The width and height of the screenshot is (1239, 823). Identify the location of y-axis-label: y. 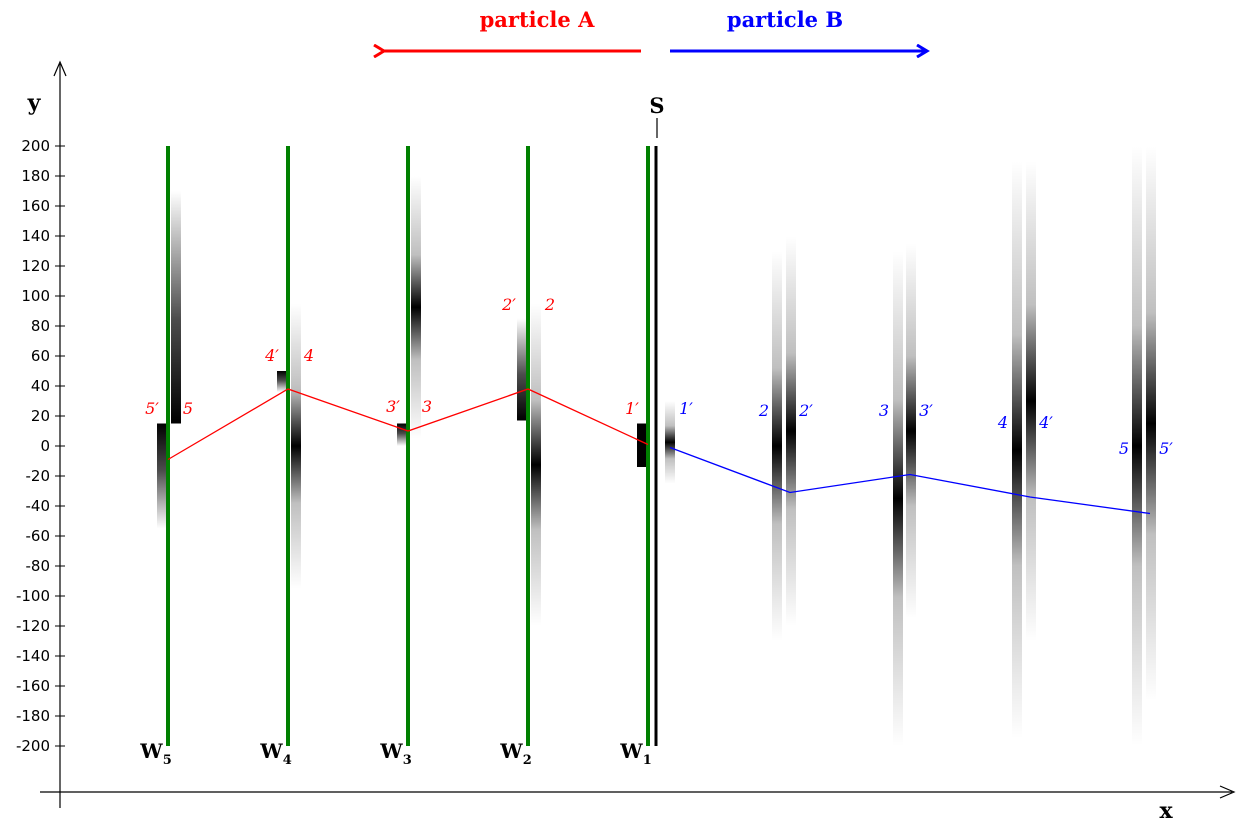
(34, 103).